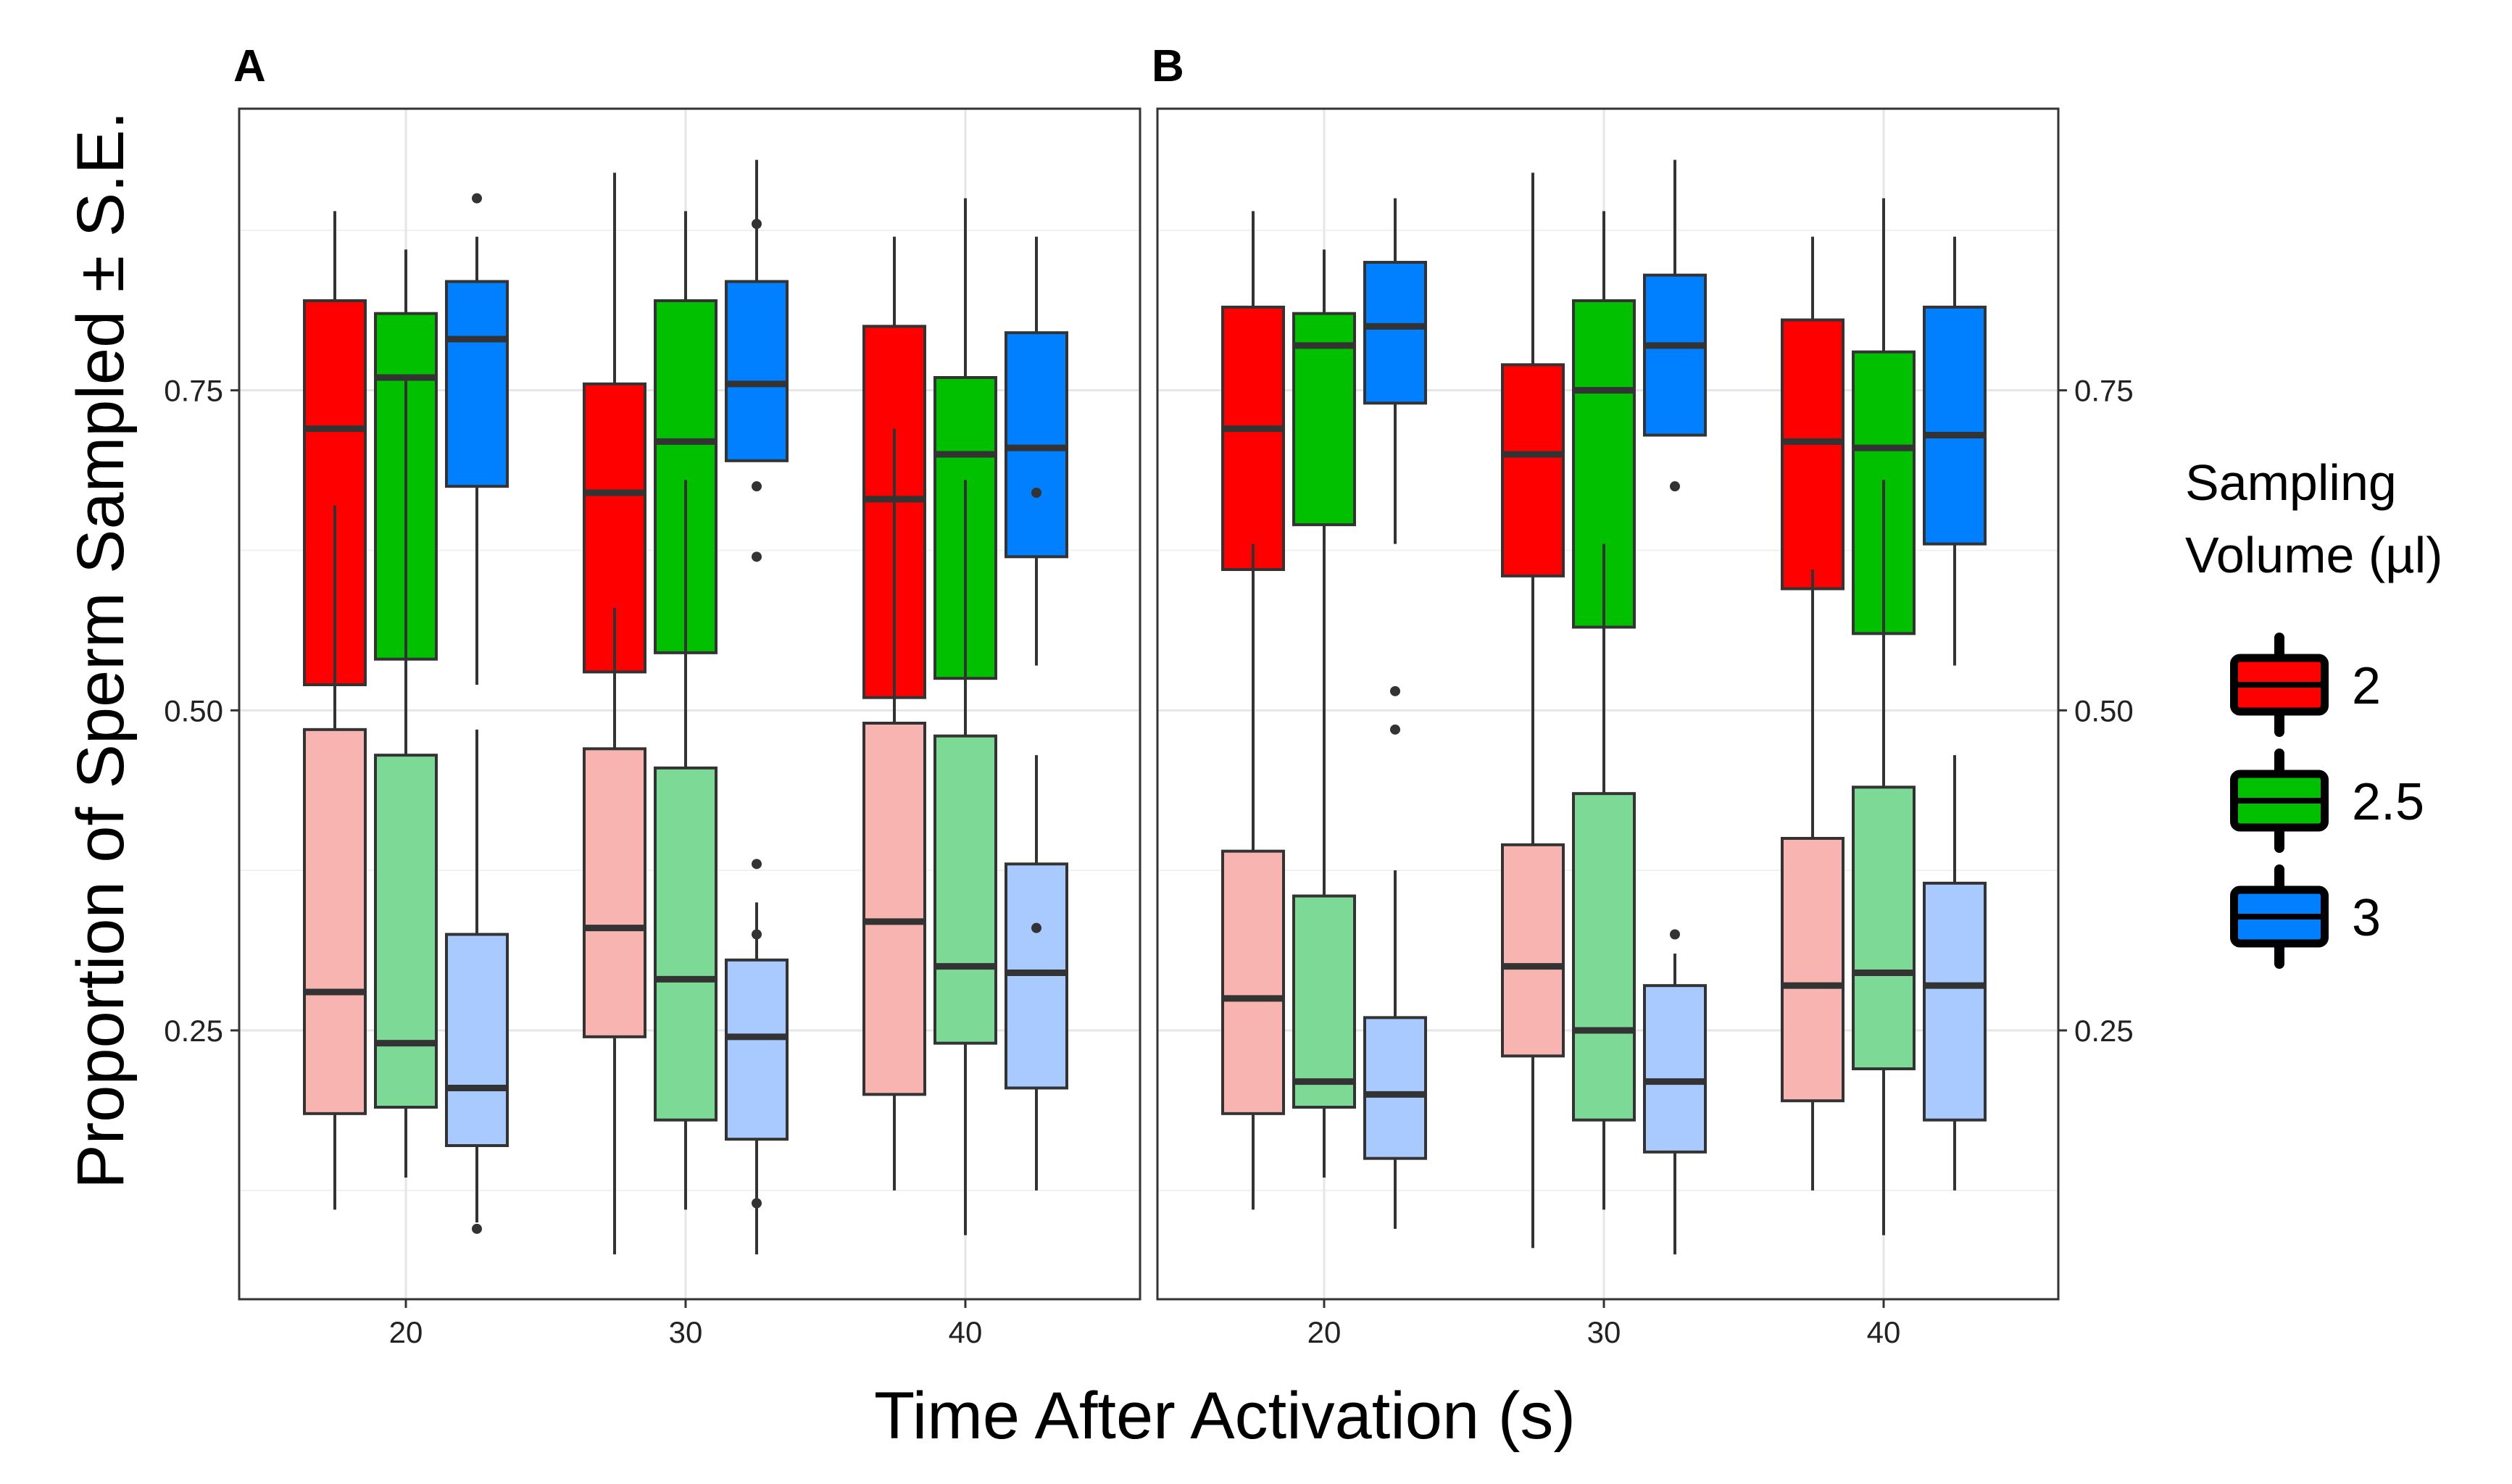  Describe the element at coordinates (1168, 66) in the screenshot. I see `panel-letter-b: B` at that location.